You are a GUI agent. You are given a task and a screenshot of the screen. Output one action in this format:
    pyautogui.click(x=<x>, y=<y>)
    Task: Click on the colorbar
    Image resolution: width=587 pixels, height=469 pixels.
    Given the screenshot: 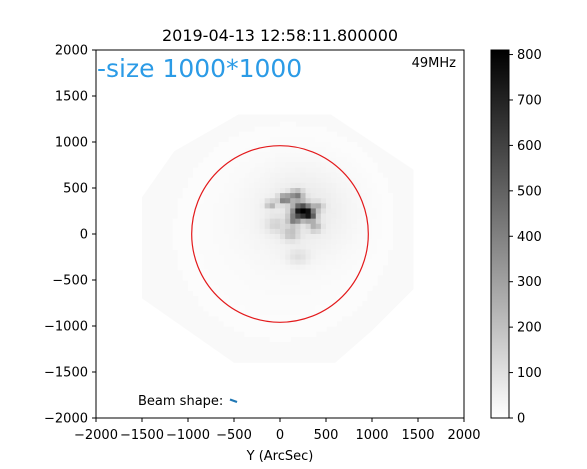 What is the action you would take?
    pyautogui.click(x=500, y=234)
    